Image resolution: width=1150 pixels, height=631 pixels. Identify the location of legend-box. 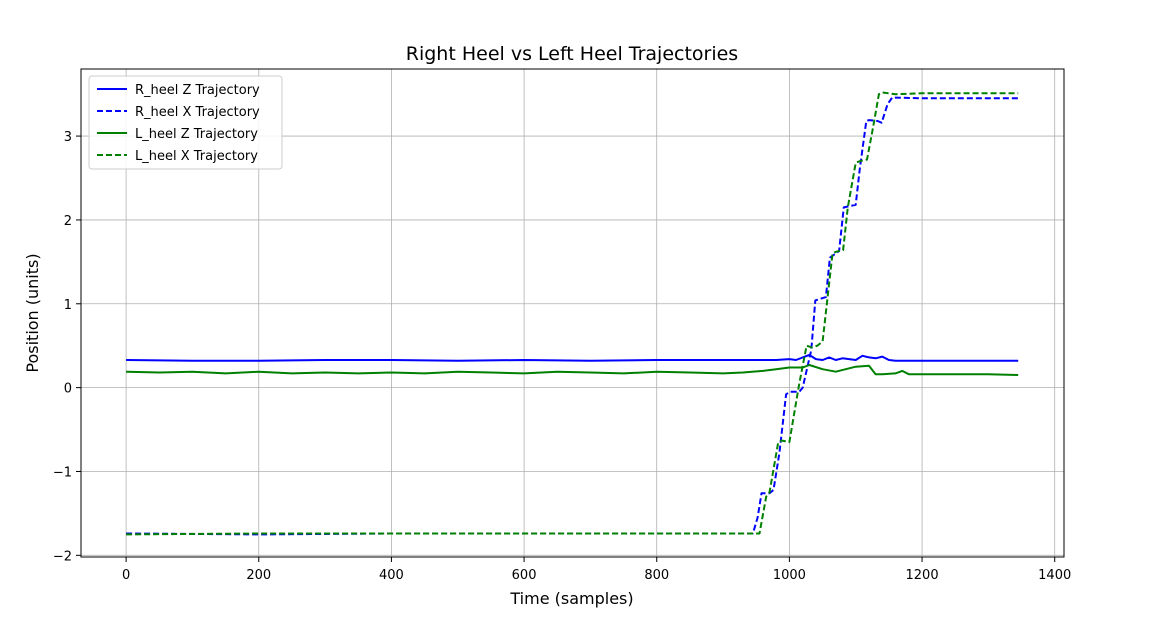
(185, 122).